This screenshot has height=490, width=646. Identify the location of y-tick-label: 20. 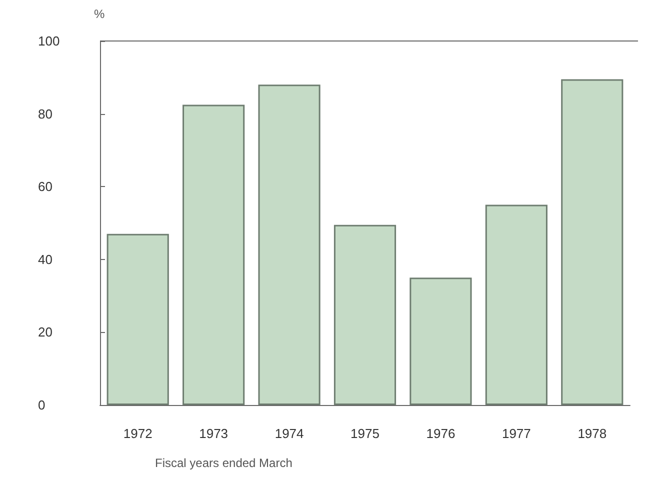
(45, 332).